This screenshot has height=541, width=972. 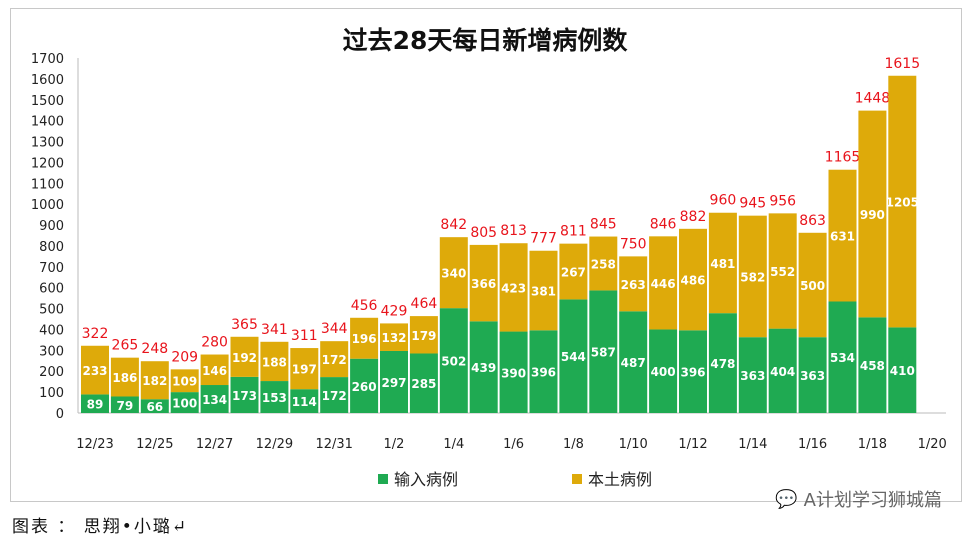 What do you see at coordinates (782, 201) in the screenshot?
I see `total-label: 956` at bounding box center [782, 201].